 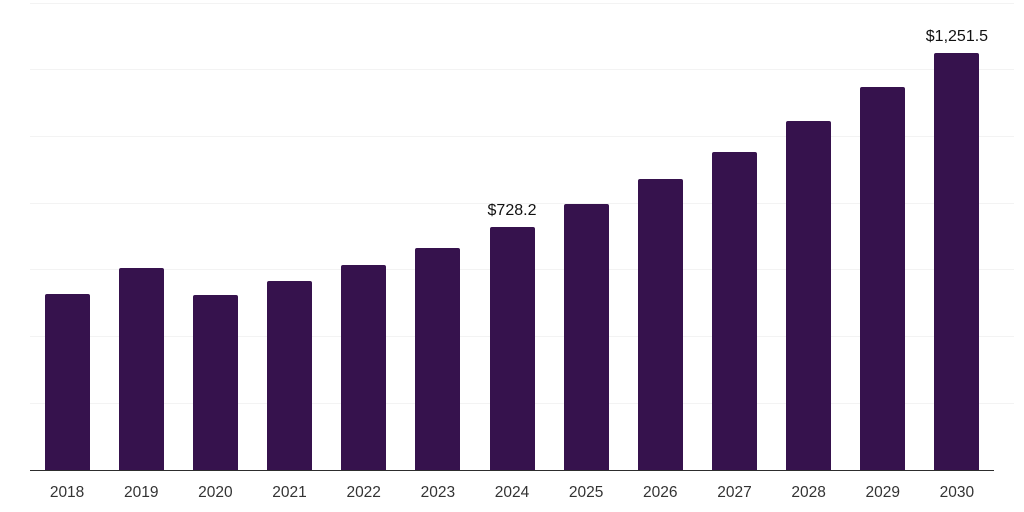 What do you see at coordinates (809, 295) in the screenshot?
I see `bar-2028` at bounding box center [809, 295].